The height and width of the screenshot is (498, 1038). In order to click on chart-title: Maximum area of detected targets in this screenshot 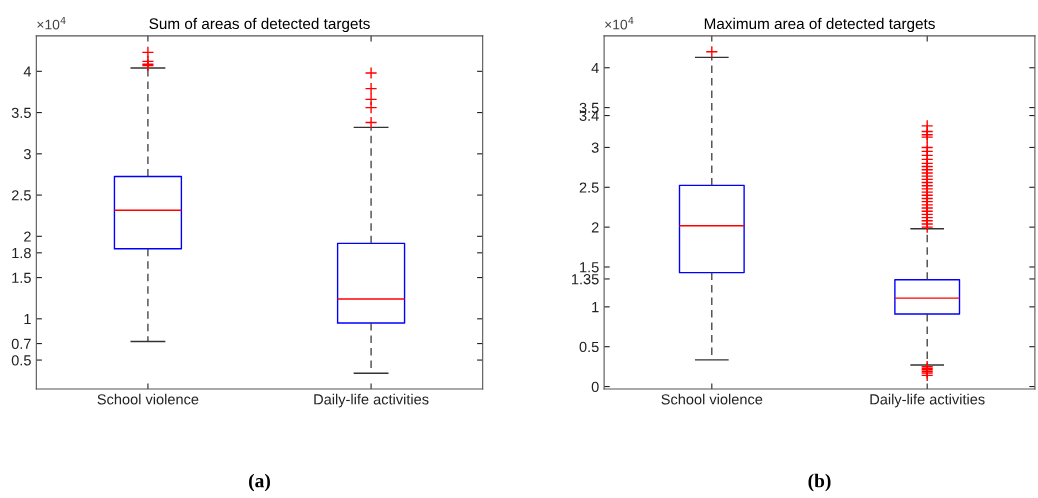, I will do `click(819, 25)`.